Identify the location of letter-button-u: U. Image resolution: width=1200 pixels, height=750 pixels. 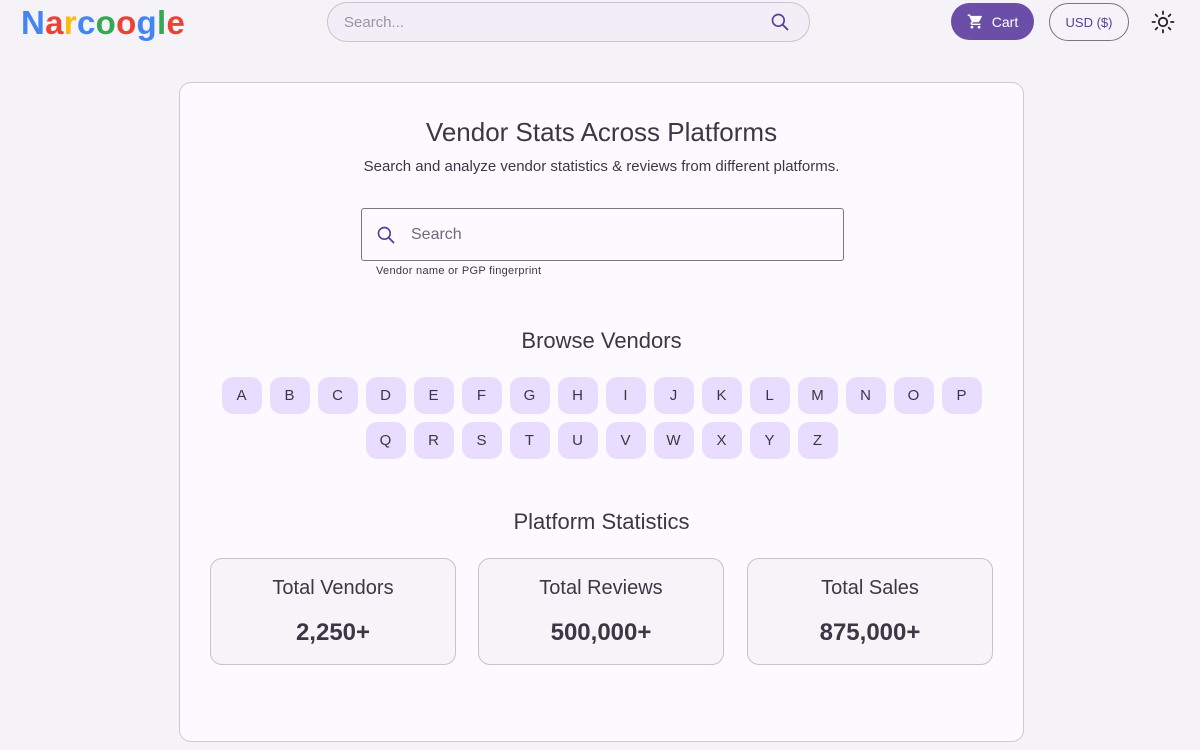
(577, 440).